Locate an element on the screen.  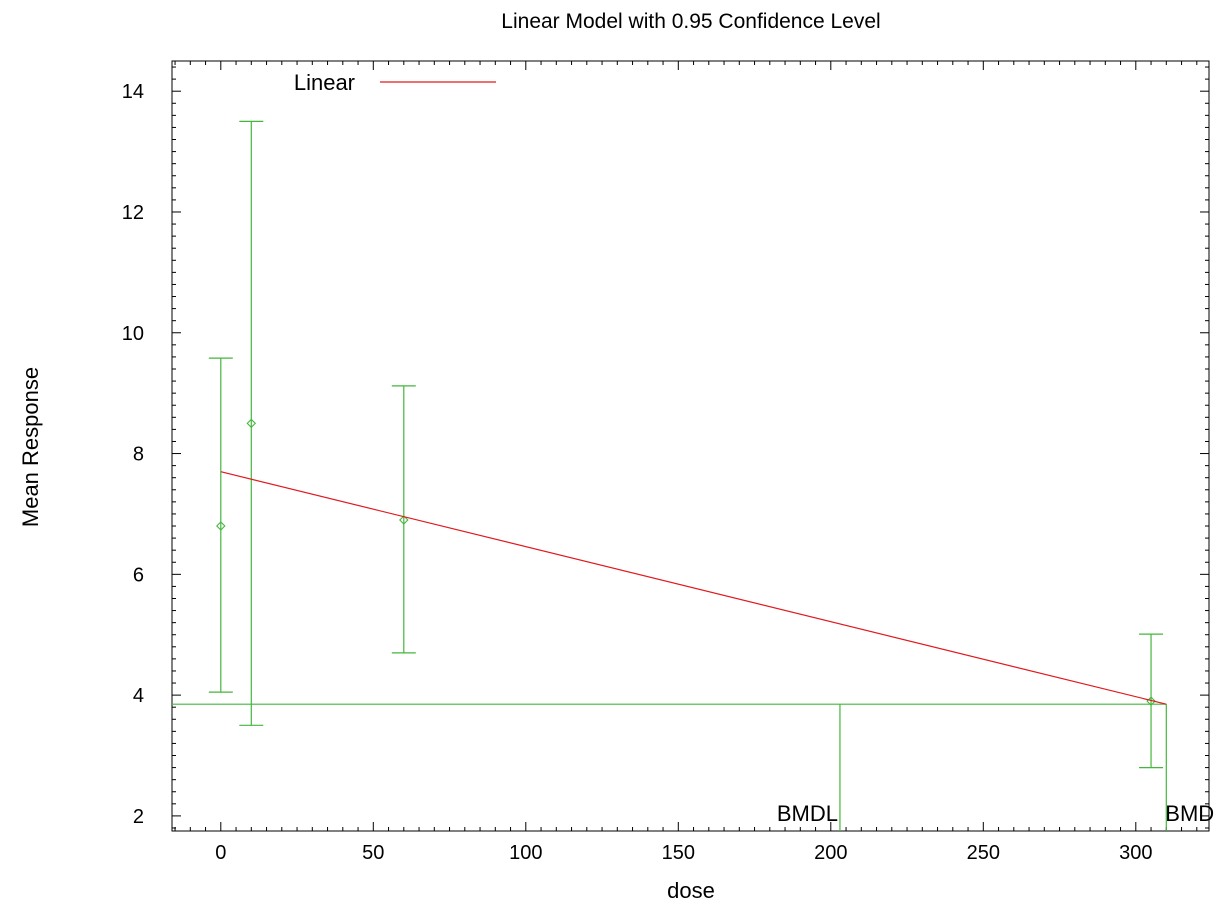
x-axis-label: dose is located at coordinates (691, 890).